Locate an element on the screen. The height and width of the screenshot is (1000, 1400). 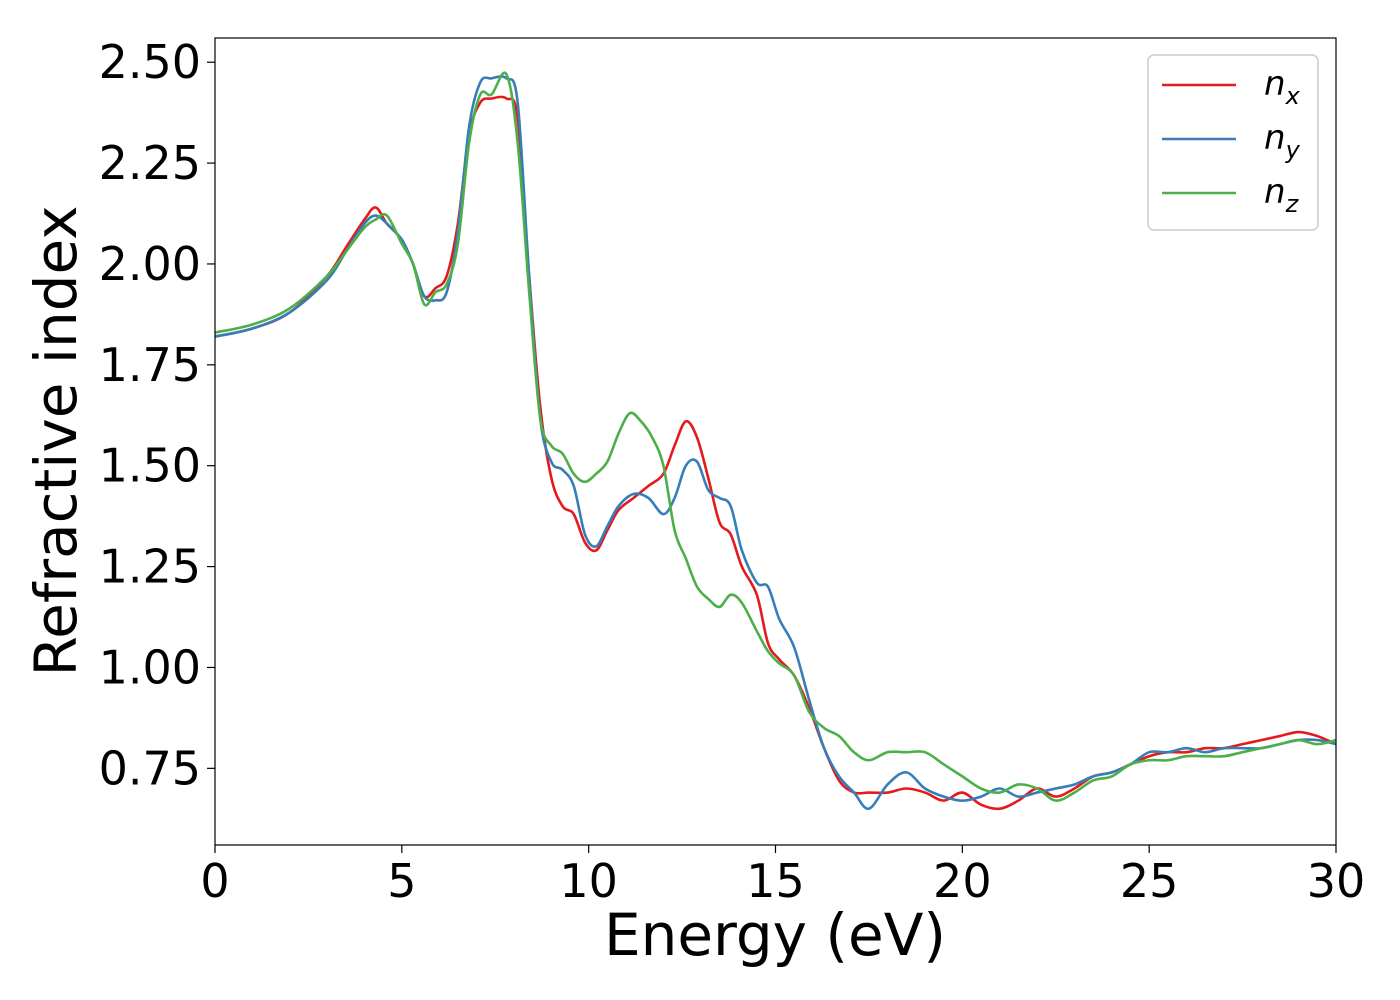
legend: nx ny nz is located at coordinates (1233, 142).